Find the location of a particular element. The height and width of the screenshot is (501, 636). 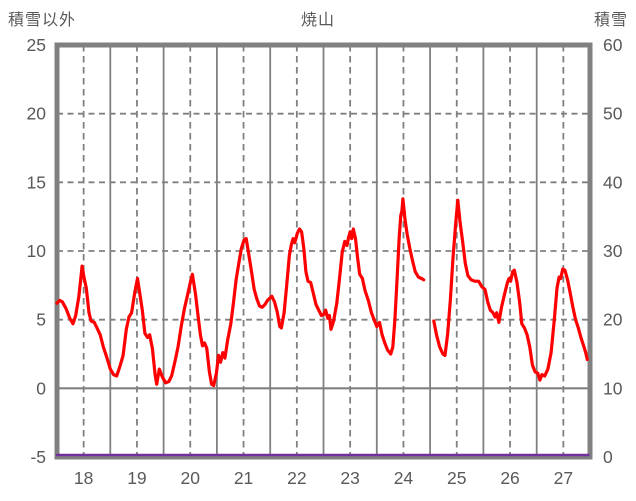

y-right-tick-label: 50 is located at coordinates (613, 114).